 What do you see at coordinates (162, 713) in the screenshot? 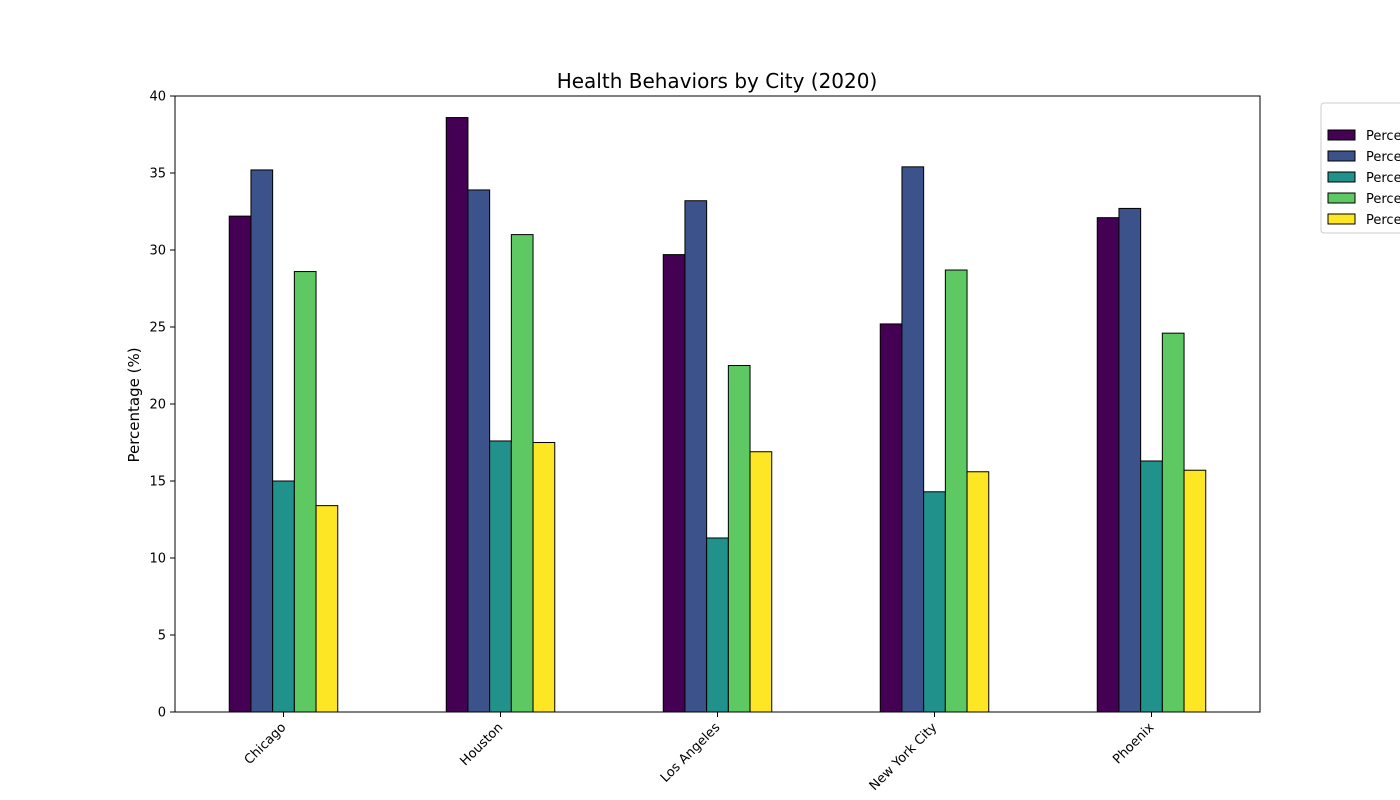
I see `y-tick-label: 0` at bounding box center [162, 713].